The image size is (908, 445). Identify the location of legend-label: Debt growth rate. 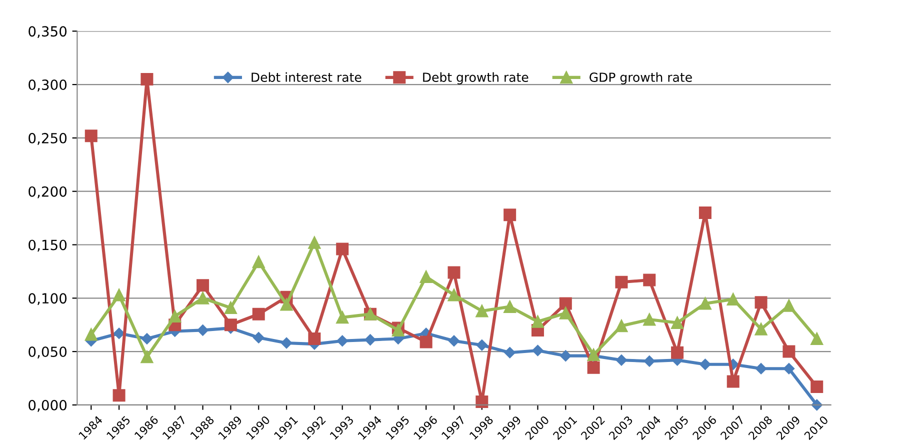
(475, 78).